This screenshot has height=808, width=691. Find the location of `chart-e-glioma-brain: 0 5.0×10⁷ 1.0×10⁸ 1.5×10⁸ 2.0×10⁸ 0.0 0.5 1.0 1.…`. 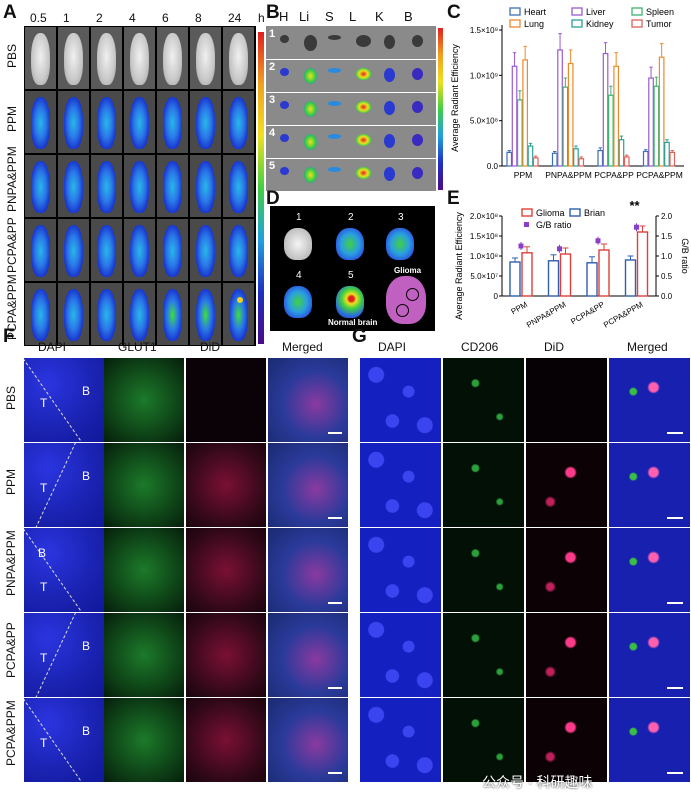

chart-e-glioma-brain: 0 5.0×10⁷ 1.0×10⁸ 1.5×10⁸ 2.0×10⁸ 0.0 0.5 1.0 1.… is located at coordinates (572, 264).